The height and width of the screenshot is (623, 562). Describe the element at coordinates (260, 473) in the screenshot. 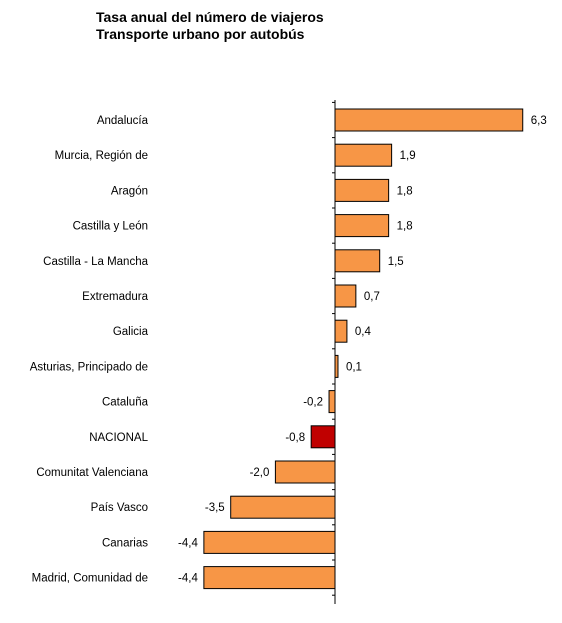

I see `value-label: -2,0` at that location.